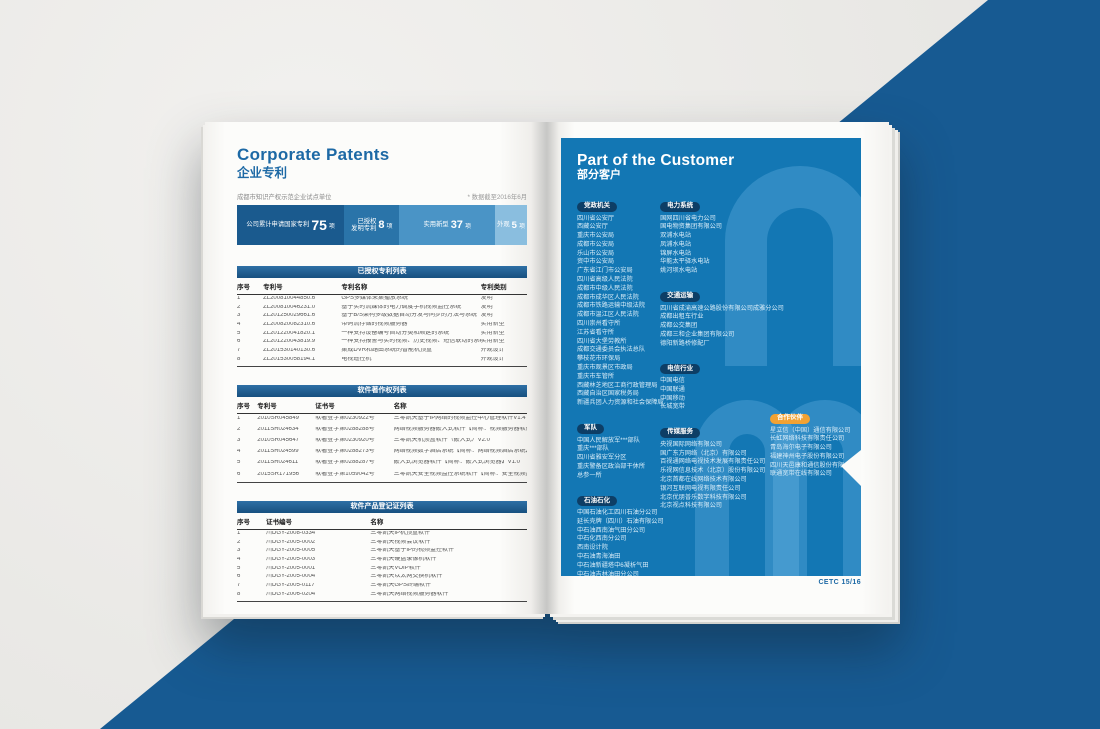  Describe the element at coordinates (239, 594) in the screenshot. I see `table-cell: 8` at that location.